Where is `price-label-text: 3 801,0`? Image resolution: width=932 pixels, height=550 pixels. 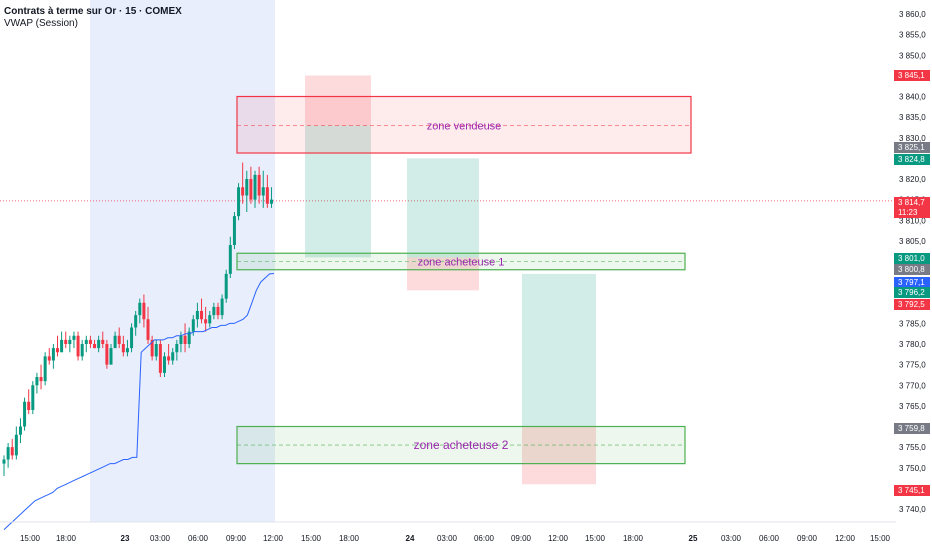 price-label-text: 3 801,0 is located at coordinates (911, 258).